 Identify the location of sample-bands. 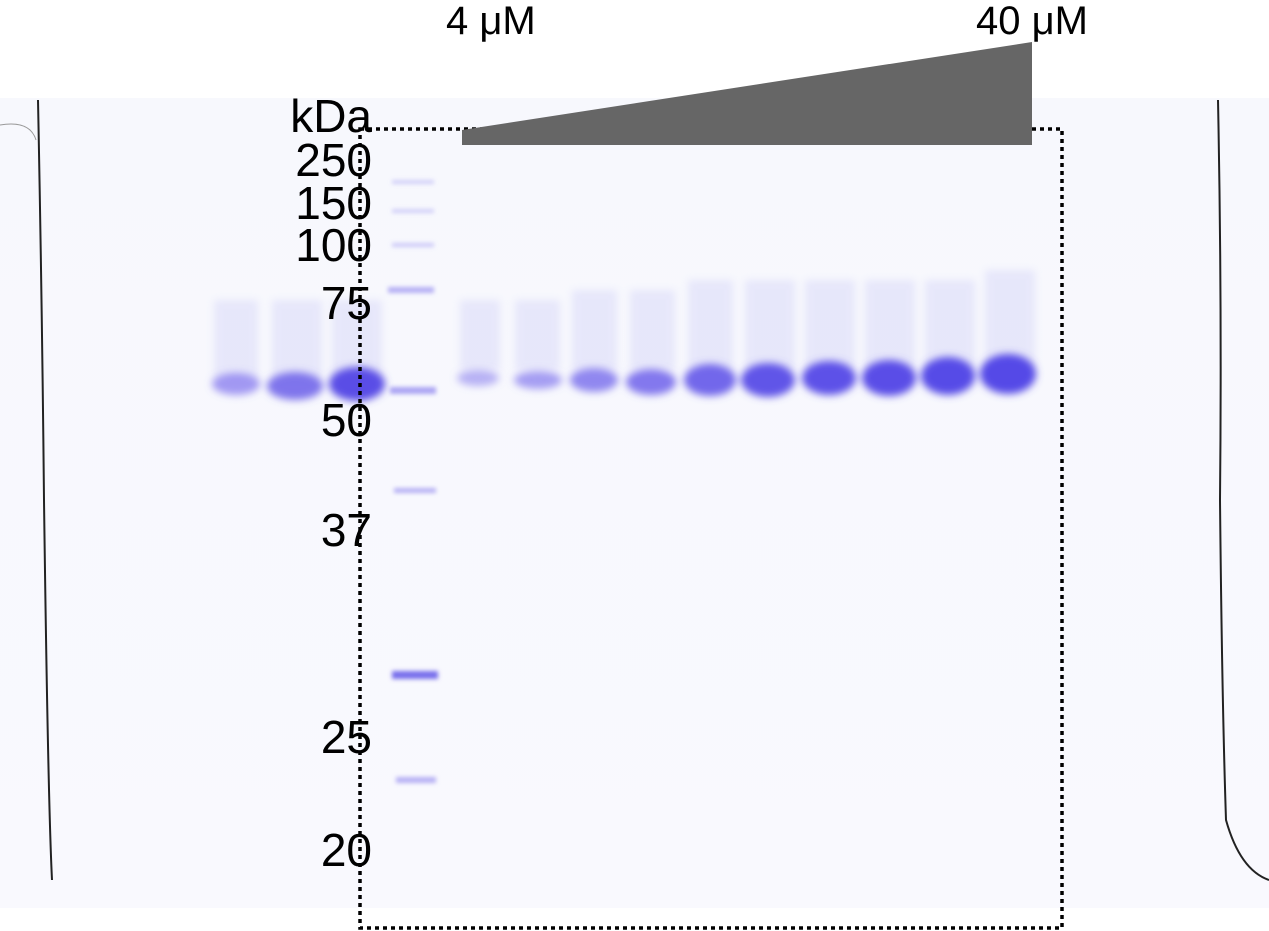
(624, 377).